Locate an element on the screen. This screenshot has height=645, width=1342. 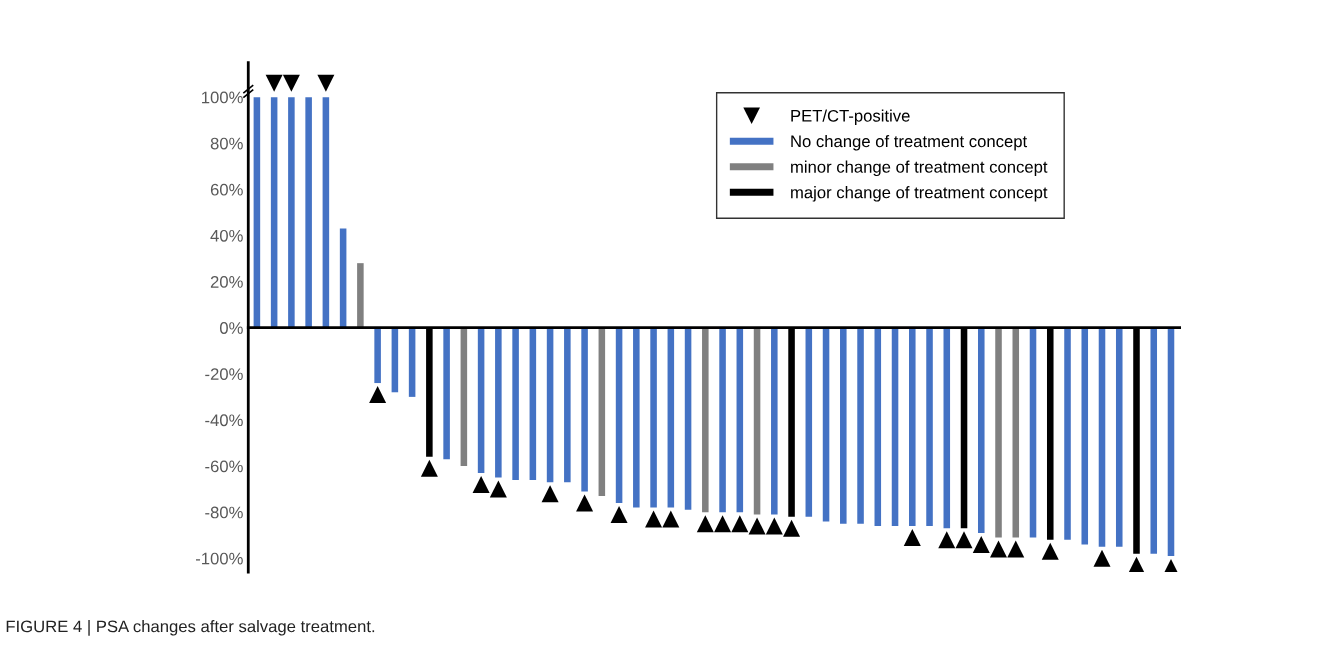
y-tick-label: 100% is located at coordinates (222, 97).